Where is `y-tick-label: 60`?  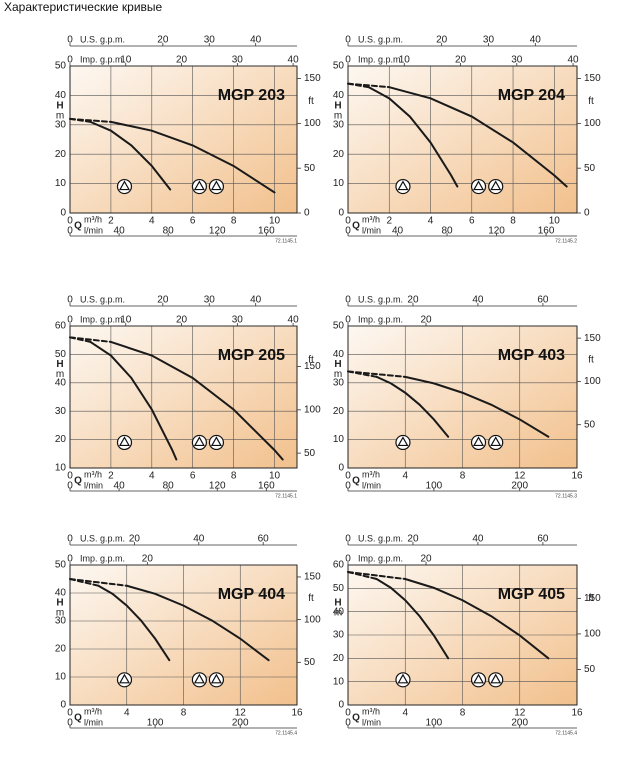
y-tick-label: 60 is located at coordinates (61, 326).